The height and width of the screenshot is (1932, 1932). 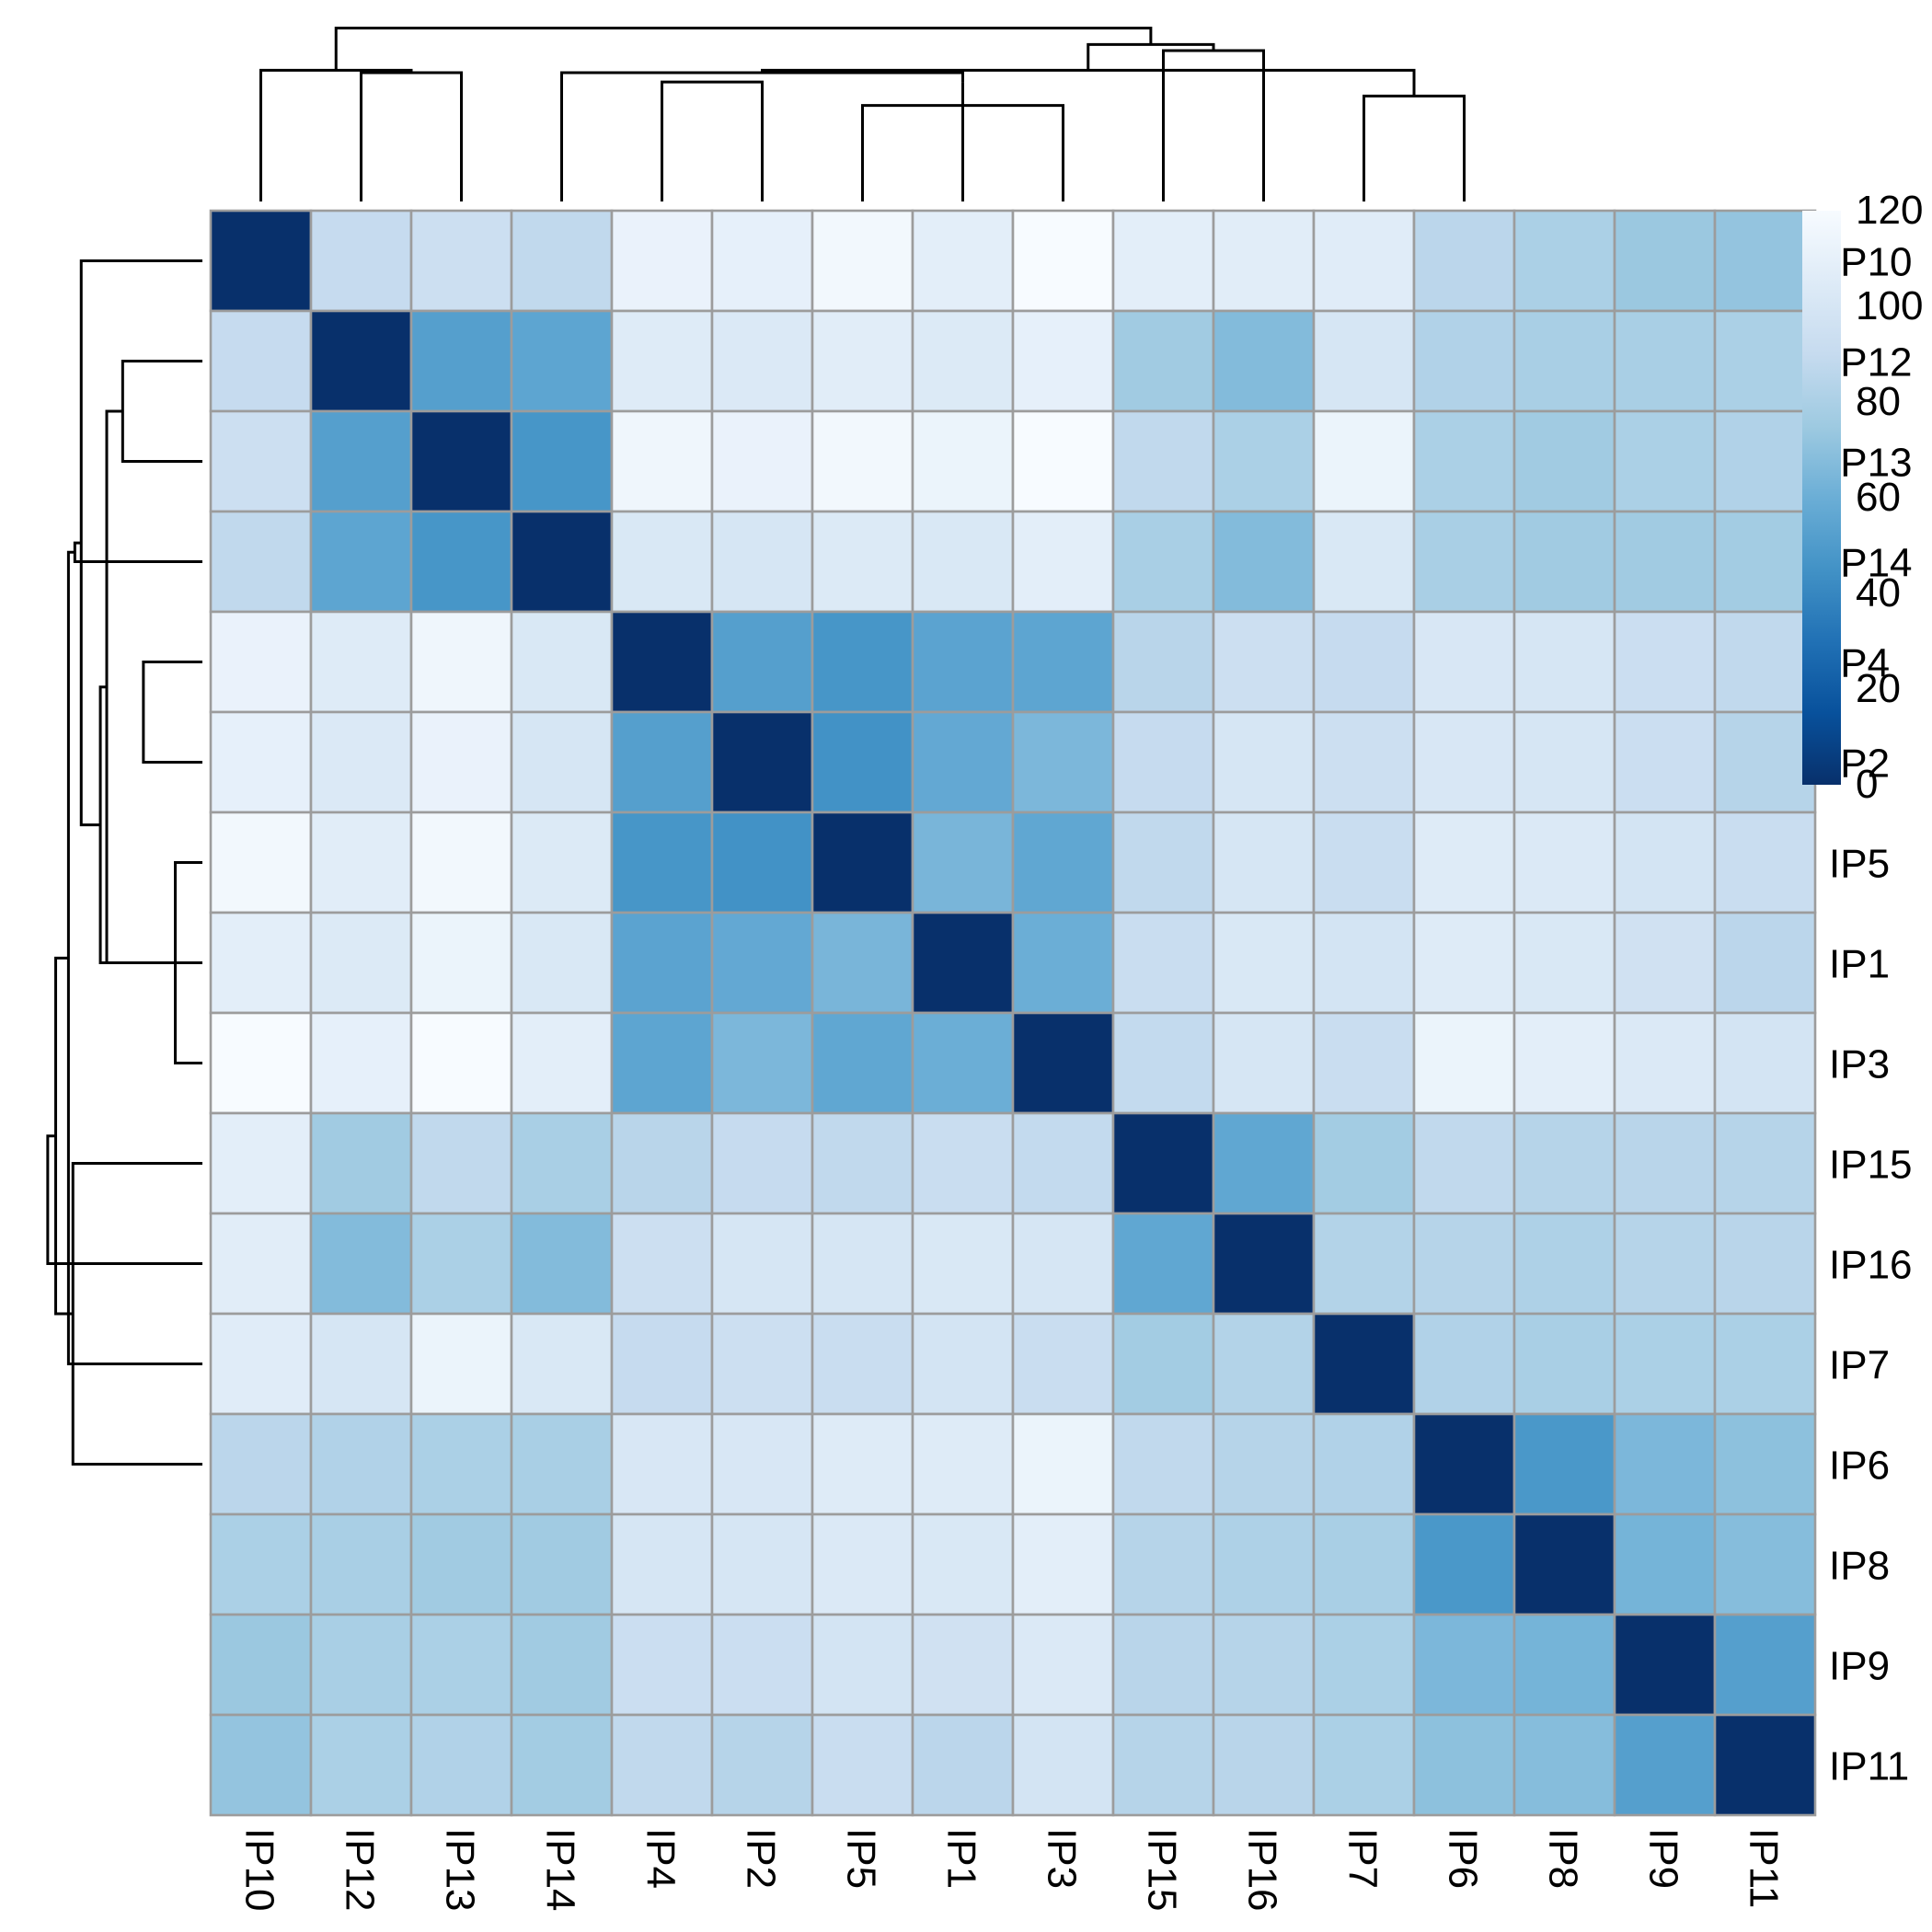 What do you see at coordinates (1163, 1564) in the screenshot?
I see `heatmap-cell-IP8-IP15` at bounding box center [1163, 1564].